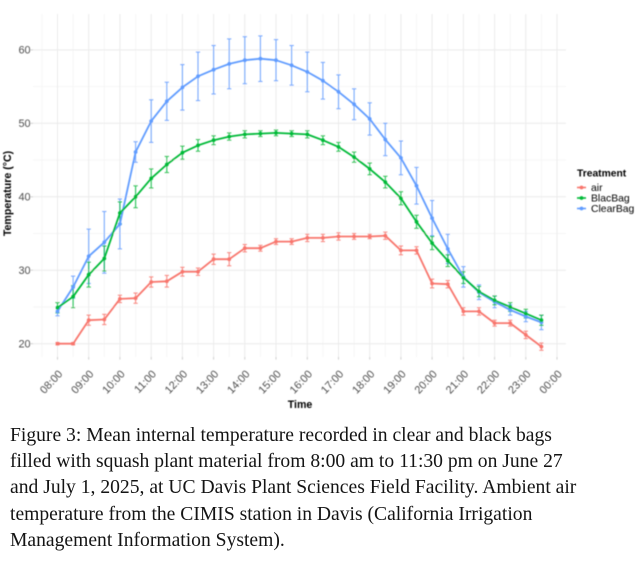 The image size is (640, 564). Describe the element at coordinates (610, 199) in the screenshot. I see `svg-text: BlacBag` at that location.